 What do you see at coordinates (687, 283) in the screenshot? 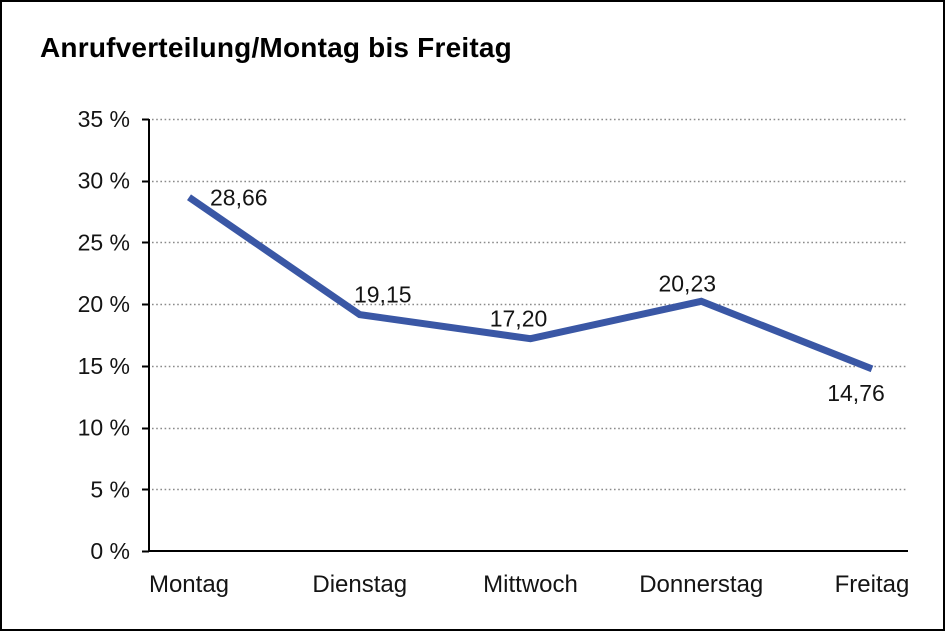
I see `data-label: 20,23` at bounding box center [687, 283].